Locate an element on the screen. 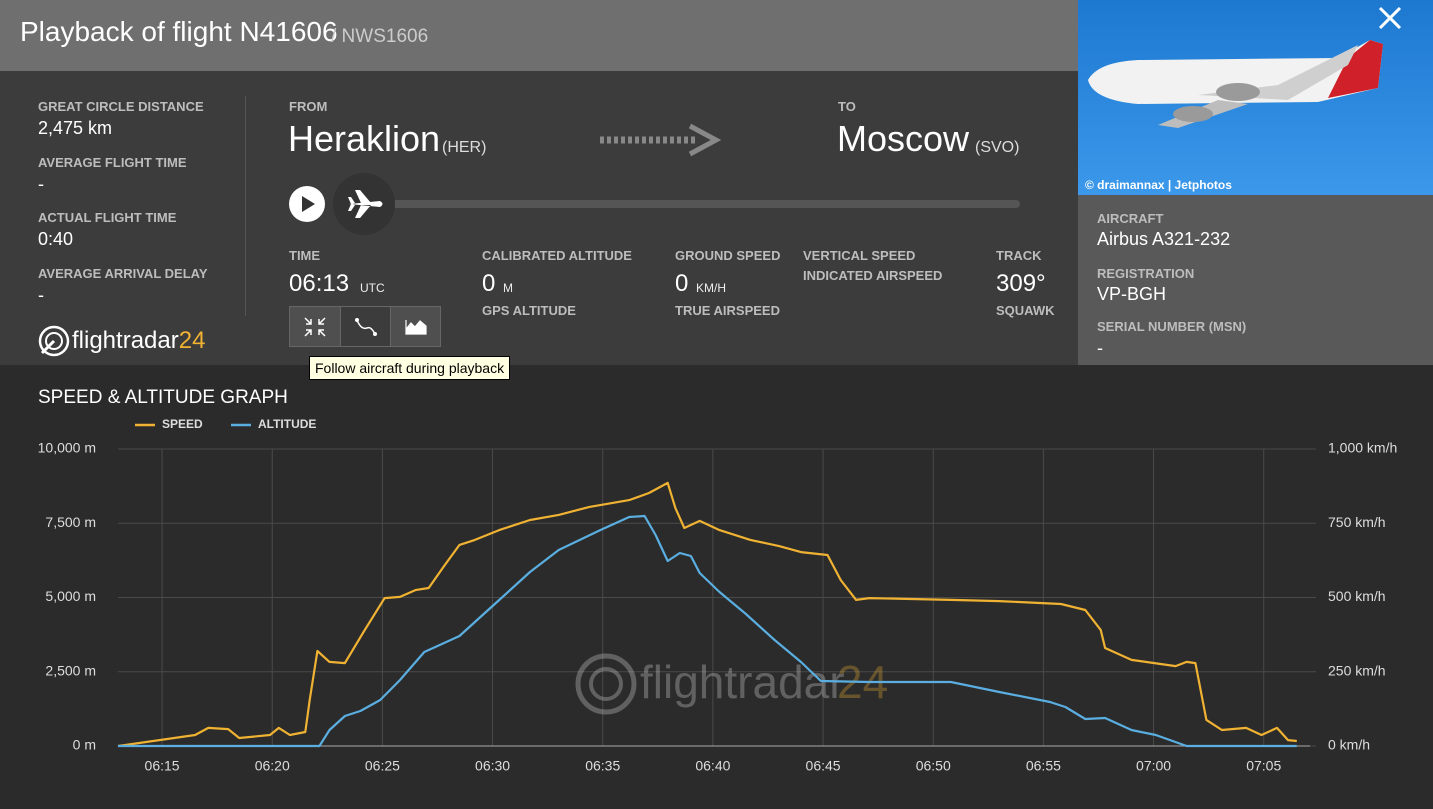 This screenshot has height=809, width=1433. y2-tick-label: 500 km/h is located at coordinates (1357, 596).